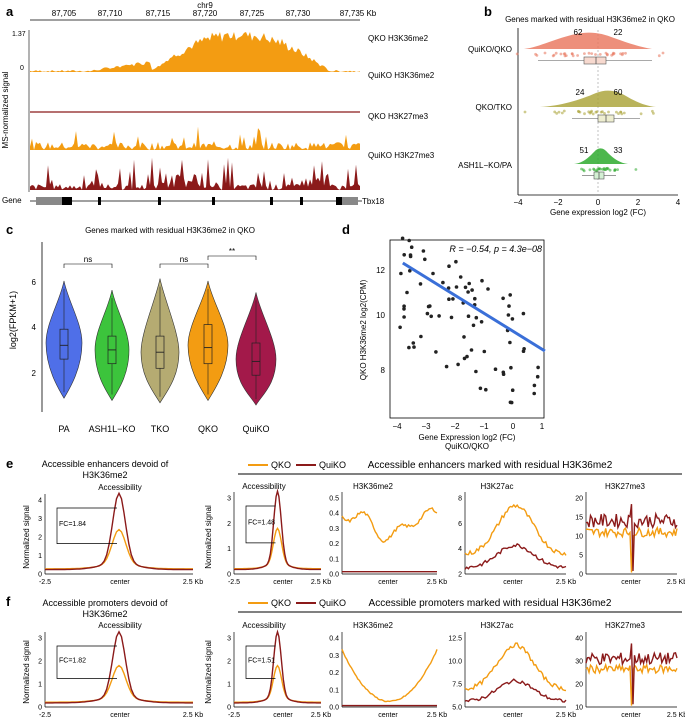  Describe the element at coordinates (334, 529) in the screenshot. I see `ytick: 0.3` at that location.